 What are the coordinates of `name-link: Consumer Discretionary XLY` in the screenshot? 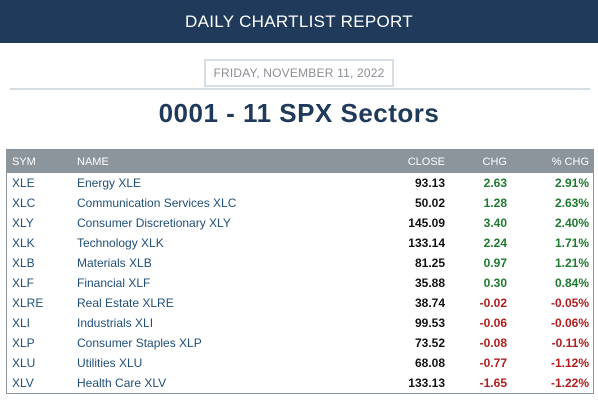 It's located at (154, 223).